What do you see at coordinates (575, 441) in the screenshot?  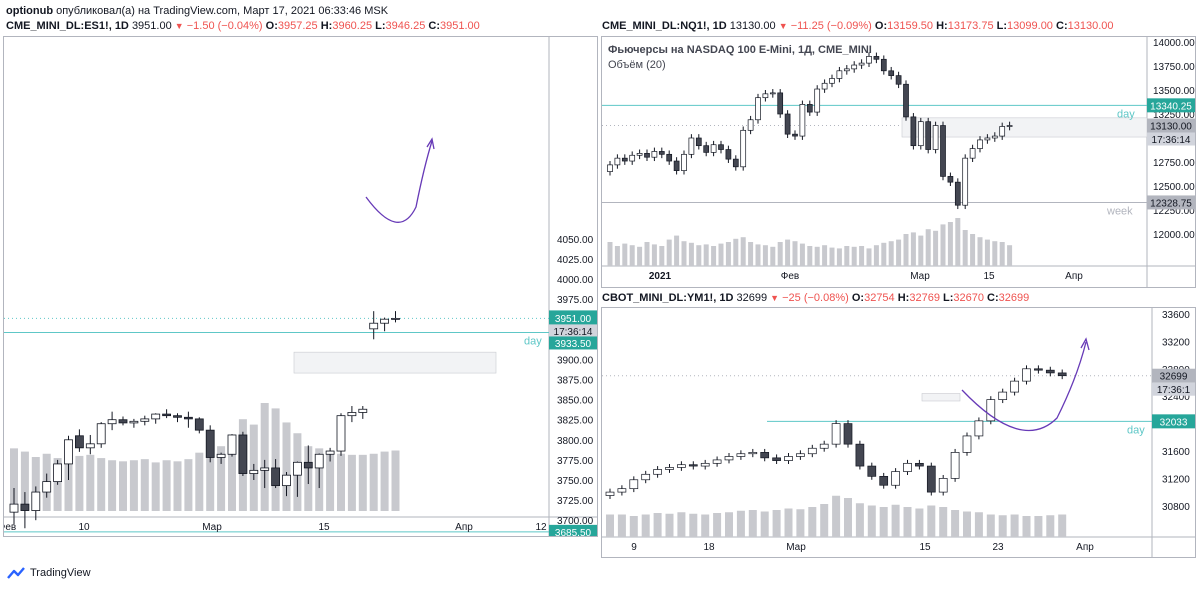 I see `y-tick-label: 3800.00` at bounding box center [575, 441].